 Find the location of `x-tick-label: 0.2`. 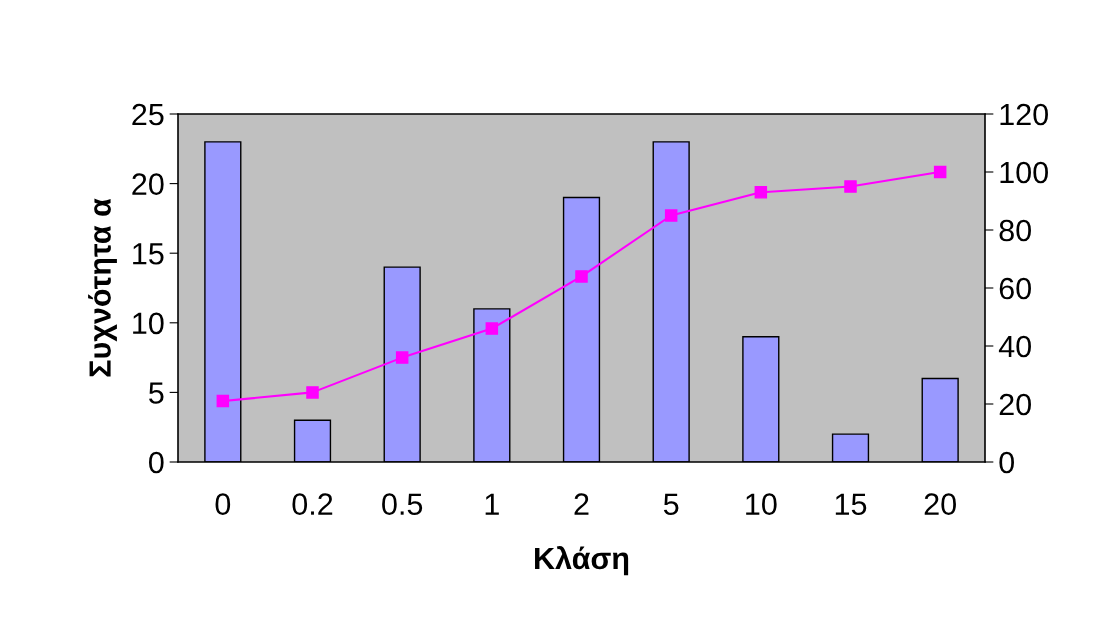

x-tick-label: 0.2 is located at coordinates (312, 504).